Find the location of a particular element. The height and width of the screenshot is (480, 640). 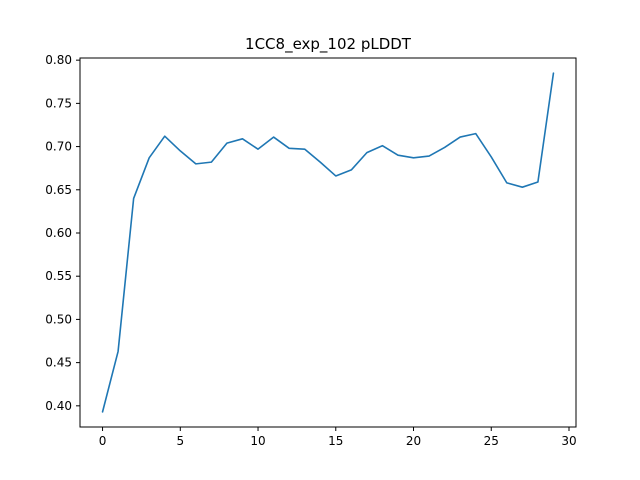

y-axis: 0.40 0.45 0.50 0.55 0.60 0.65 0.70 0.75 0.80 is located at coordinates (62, 233).